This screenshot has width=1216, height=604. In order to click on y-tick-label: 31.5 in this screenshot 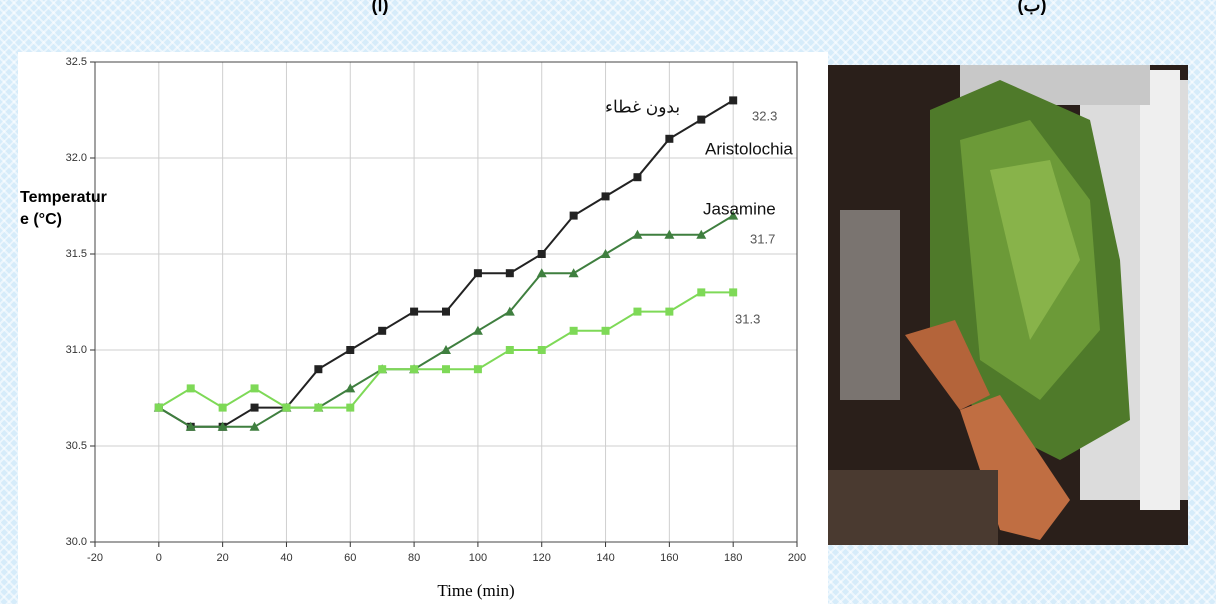, I will do `click(76, 254)`.